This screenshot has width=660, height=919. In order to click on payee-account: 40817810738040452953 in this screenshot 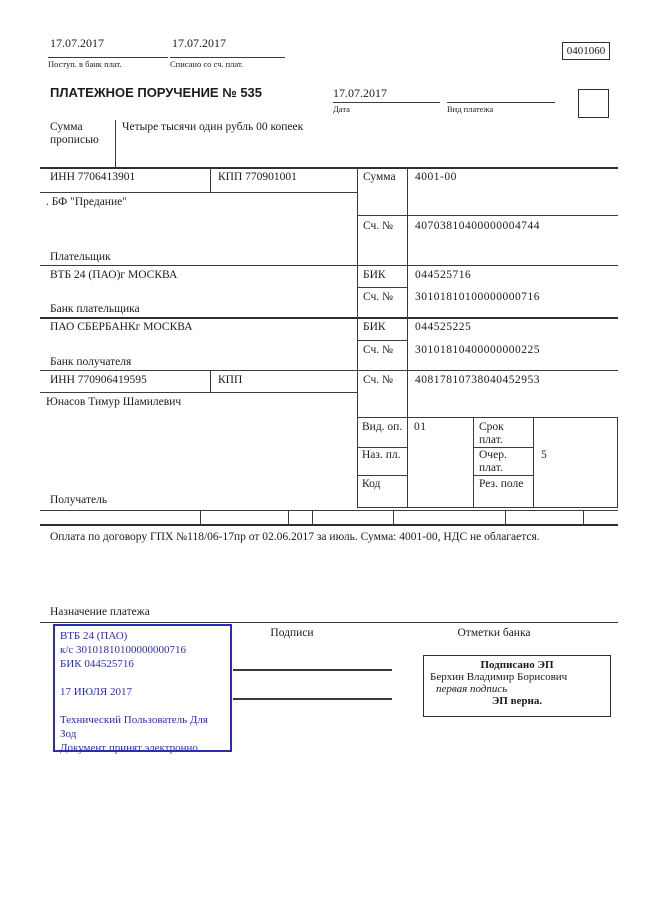, I will do `click(477, 380)`.